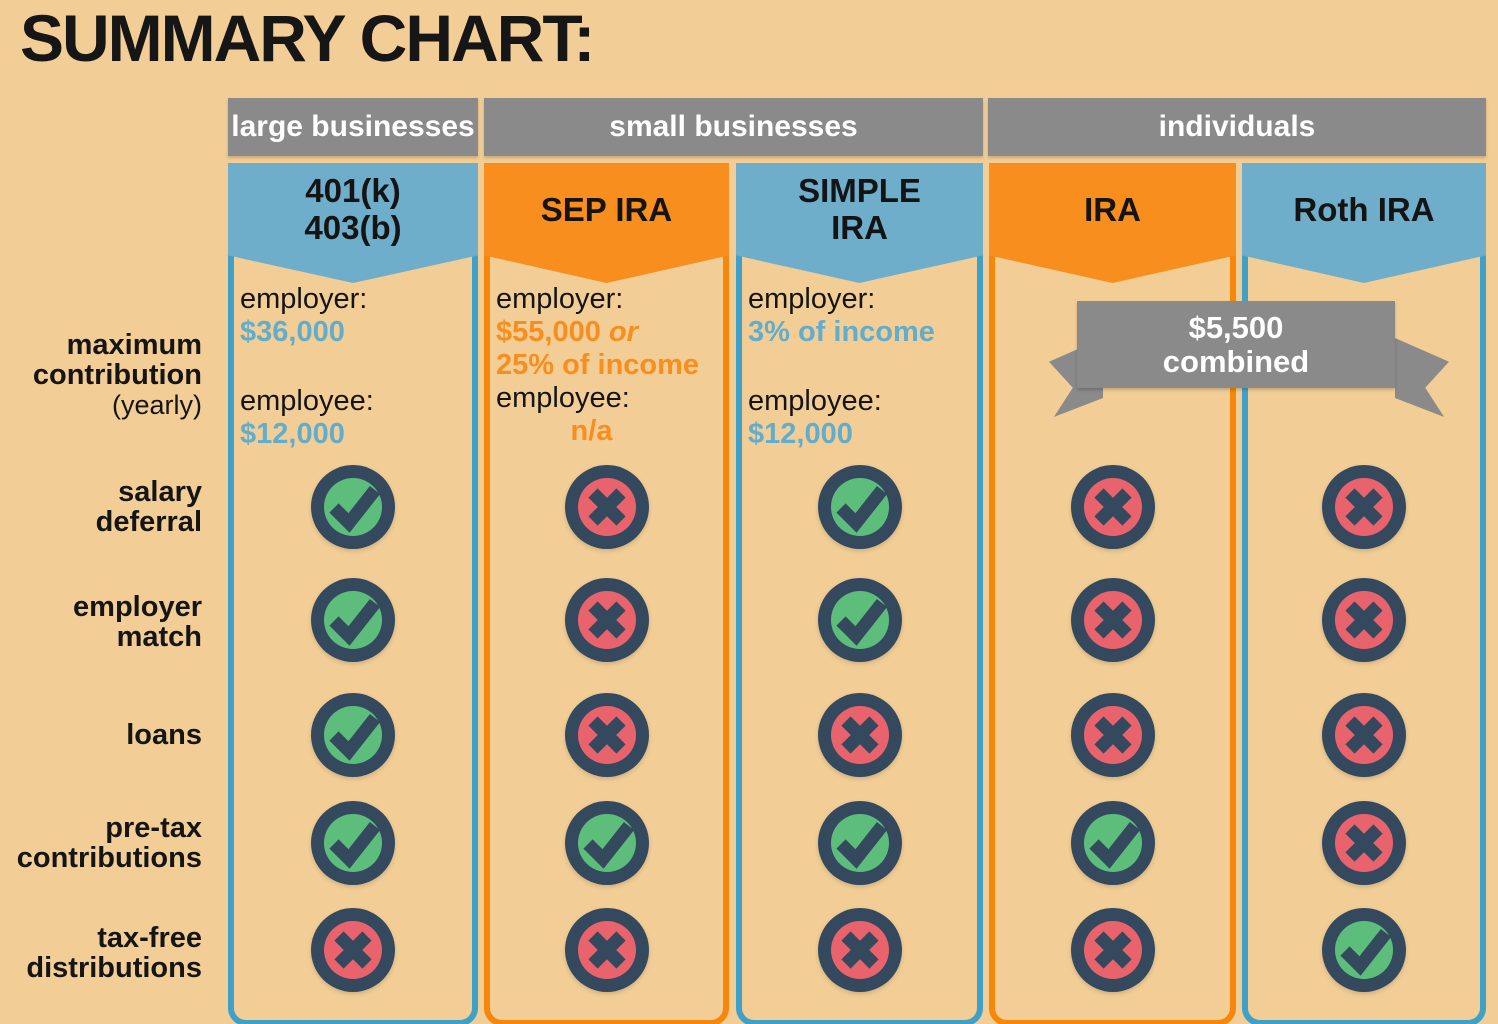 This screenshot has width=1498, height=1024. I want to click on group-bar-label: large businesses, so click(353, 126).